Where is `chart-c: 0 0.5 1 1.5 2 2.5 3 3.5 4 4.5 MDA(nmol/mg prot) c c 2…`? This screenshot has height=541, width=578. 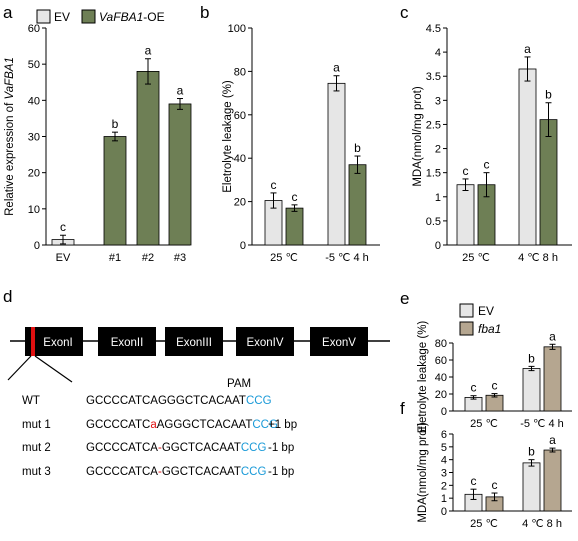
chart-c: 0 0.5 1 1.5 2 2.5 3 3.5 4 4.5 MDA(nmol/mg prot) c c 2… is located at coordinates (492, 143).